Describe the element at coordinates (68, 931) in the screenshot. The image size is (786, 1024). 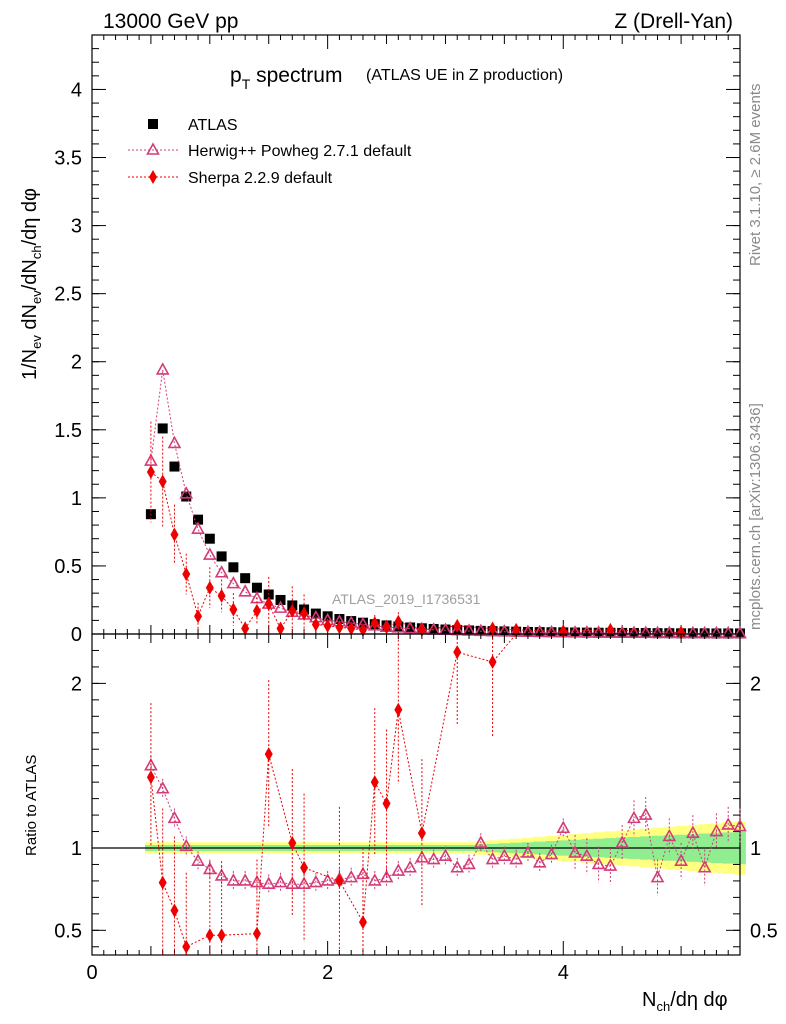
I see `ratio-y-tick-label: 0.5` at that location.